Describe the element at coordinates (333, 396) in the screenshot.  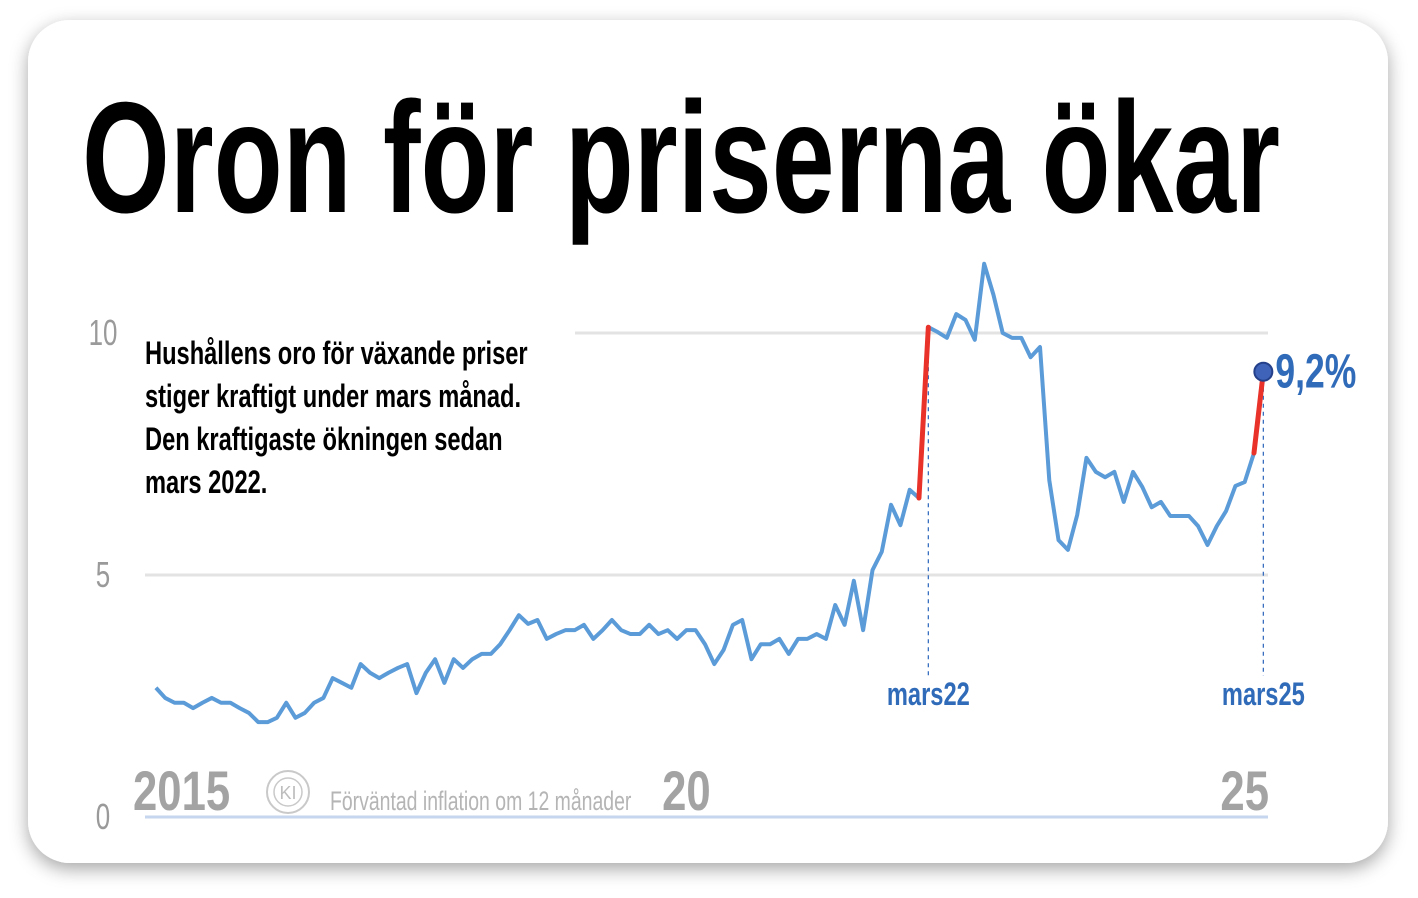
I see `note-text: stiger kraftigt under mars månad.` at that location.